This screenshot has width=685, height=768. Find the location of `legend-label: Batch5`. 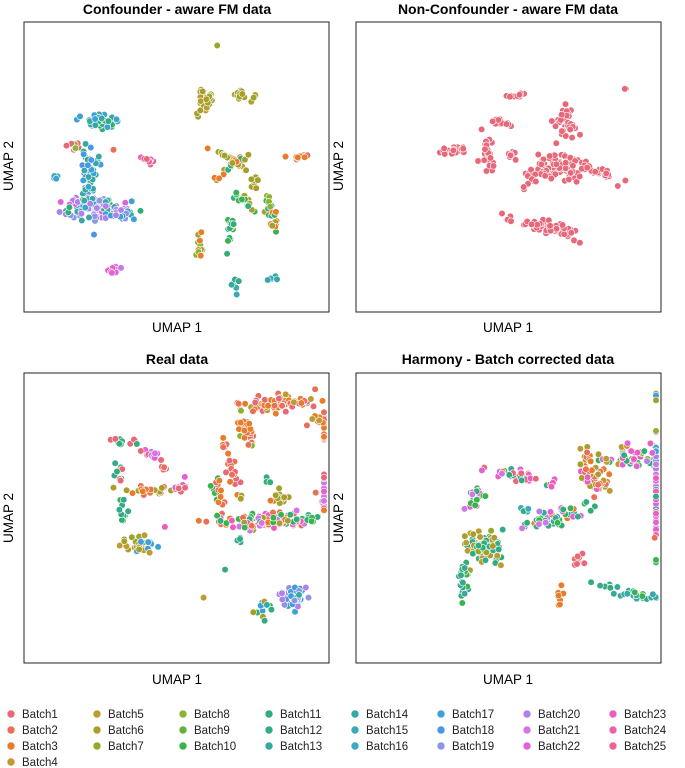

legend-label: Batch5 is located at coordinates (126, 715).